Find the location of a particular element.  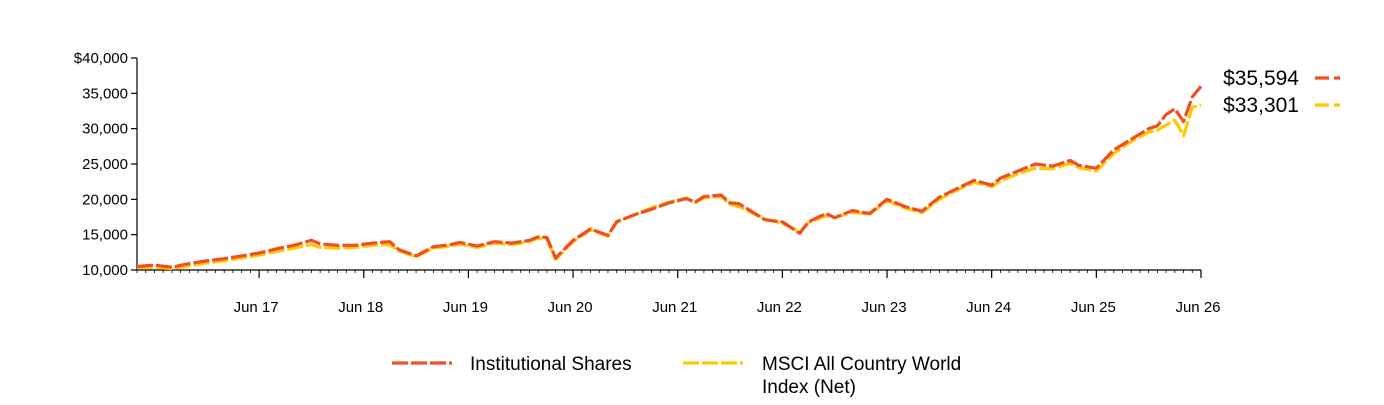

legend-label: MSCI All Country World Index (Net) is located at coordinates (861, 376).